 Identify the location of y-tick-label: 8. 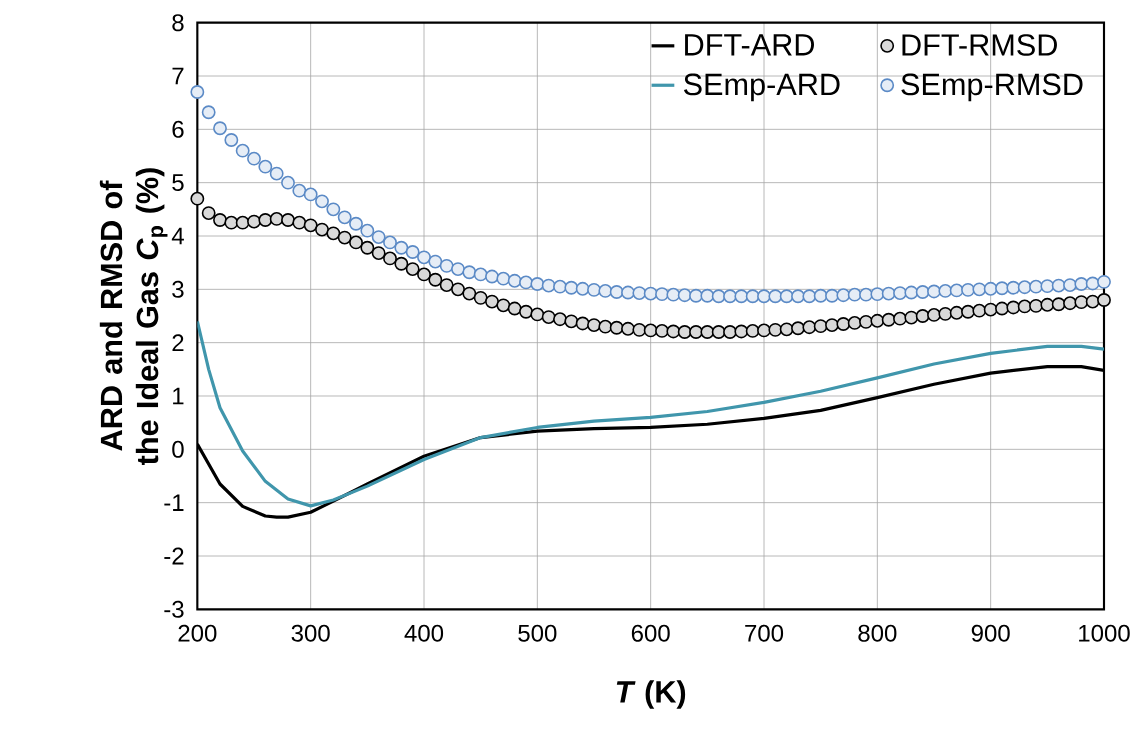
(178, 23).